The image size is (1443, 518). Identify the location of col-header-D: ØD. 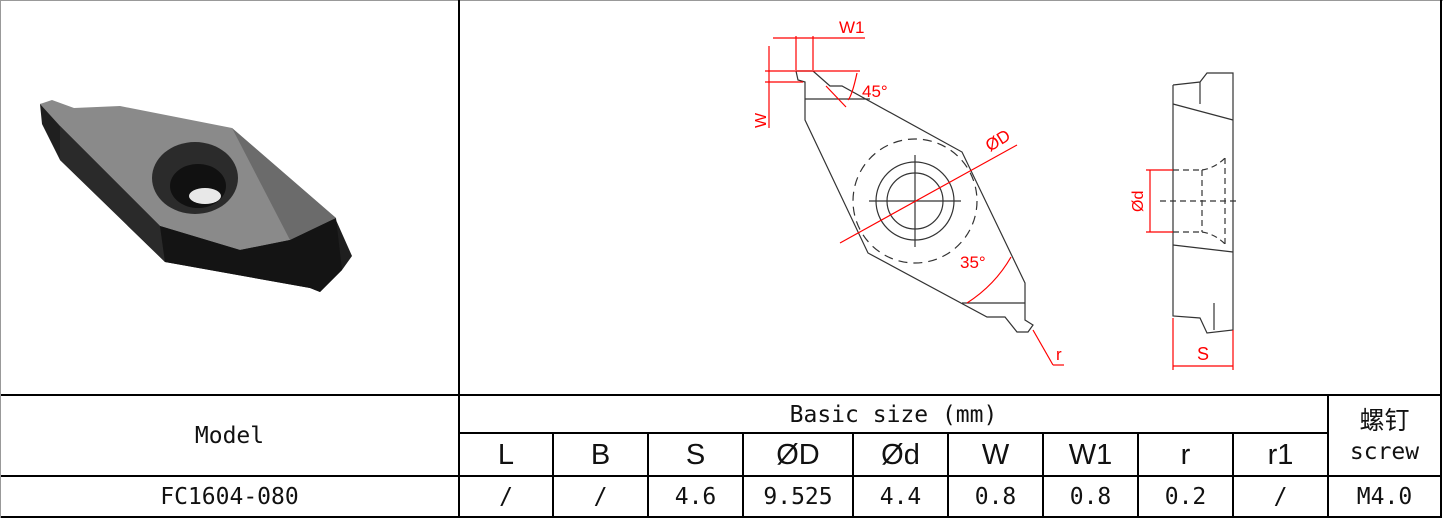
(798, 454).